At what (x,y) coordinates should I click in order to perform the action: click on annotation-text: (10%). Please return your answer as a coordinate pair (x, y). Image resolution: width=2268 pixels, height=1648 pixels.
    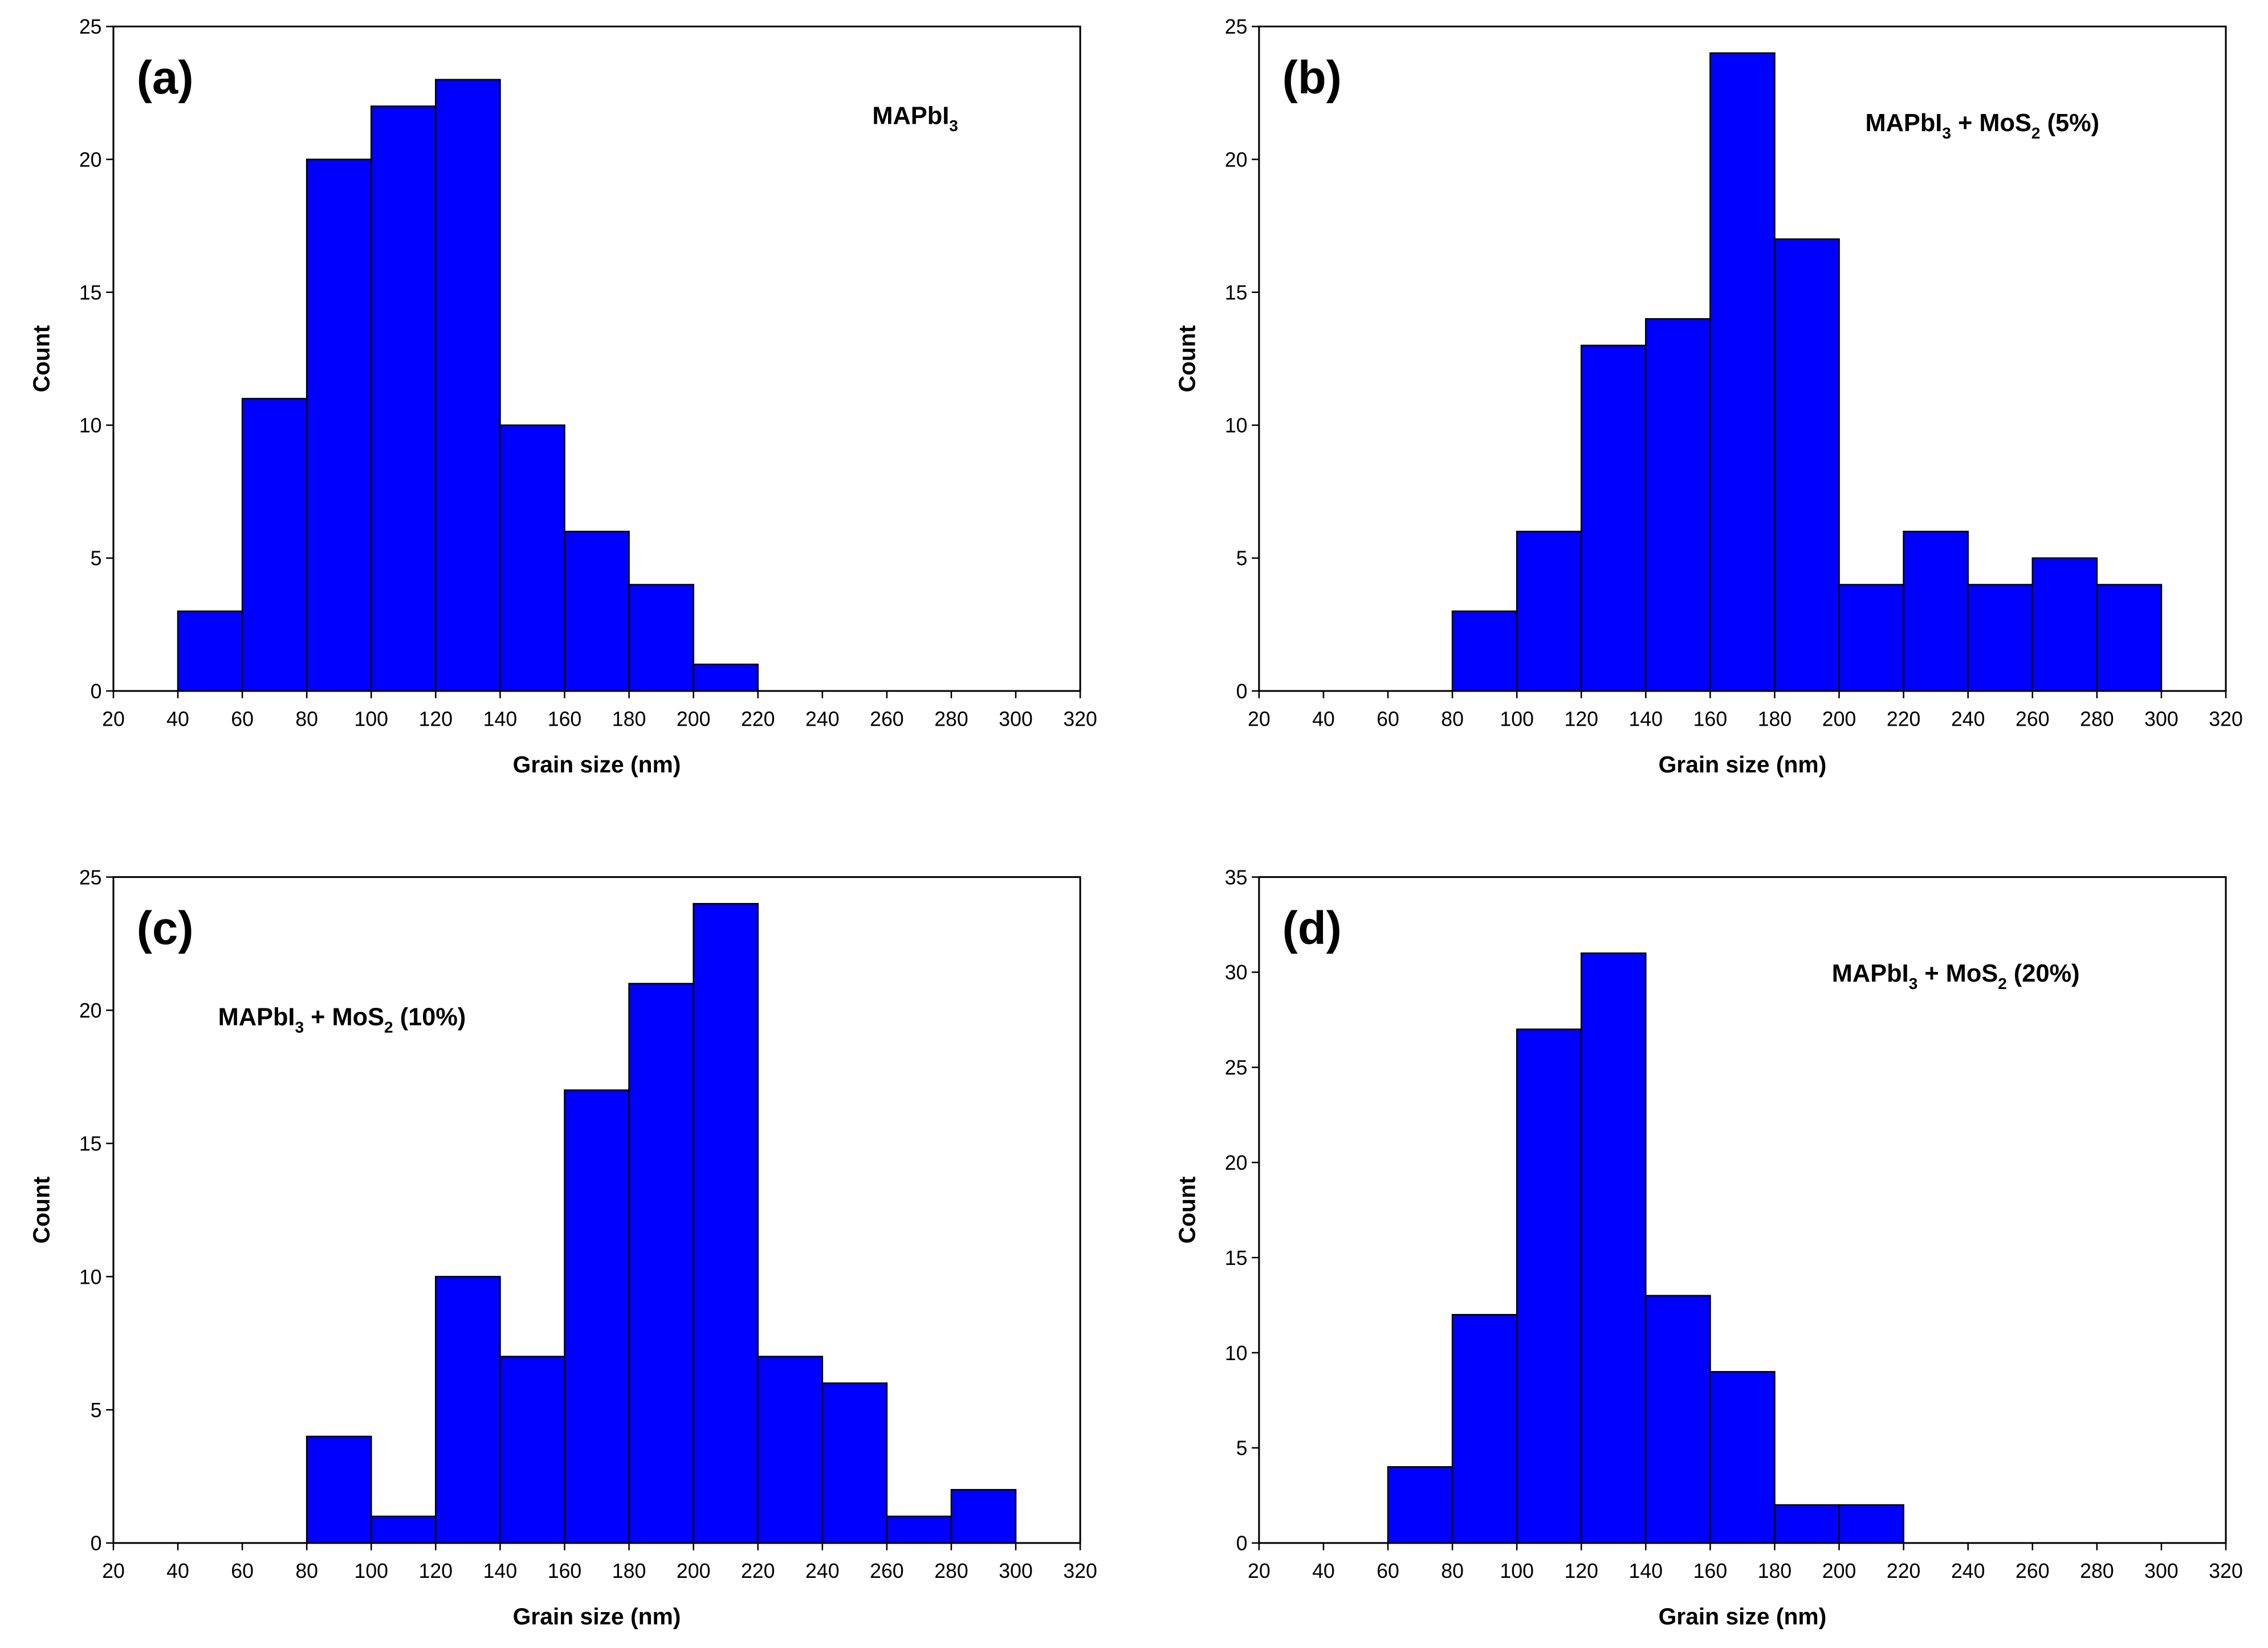
    Looking at the image, I should click on (429, 1017).